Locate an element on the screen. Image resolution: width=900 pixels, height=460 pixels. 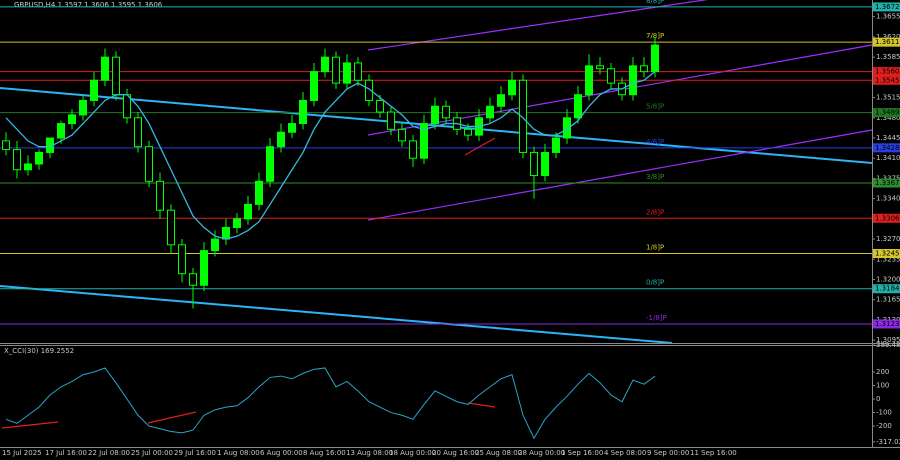
y-tick-label: 1.3200 is located at coordinates (888, 279).